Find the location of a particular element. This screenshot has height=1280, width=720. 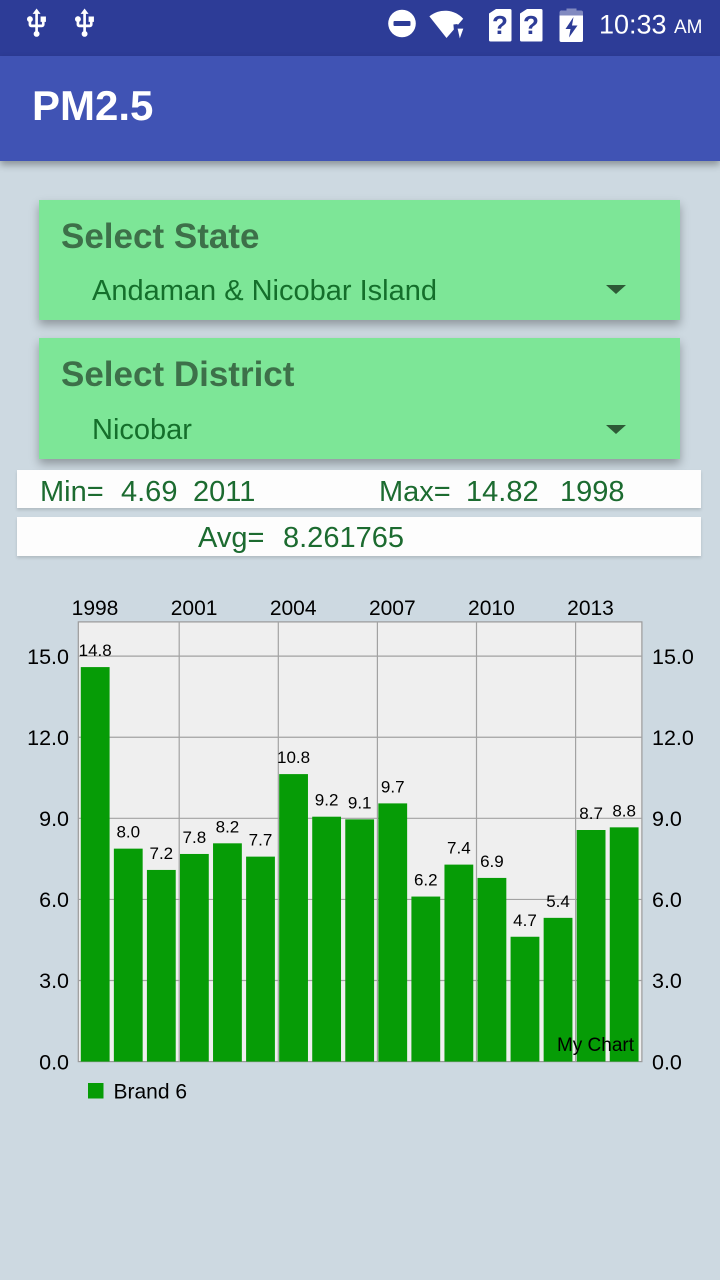

svg-text: 8.8 is located at coordinates (624, 810).